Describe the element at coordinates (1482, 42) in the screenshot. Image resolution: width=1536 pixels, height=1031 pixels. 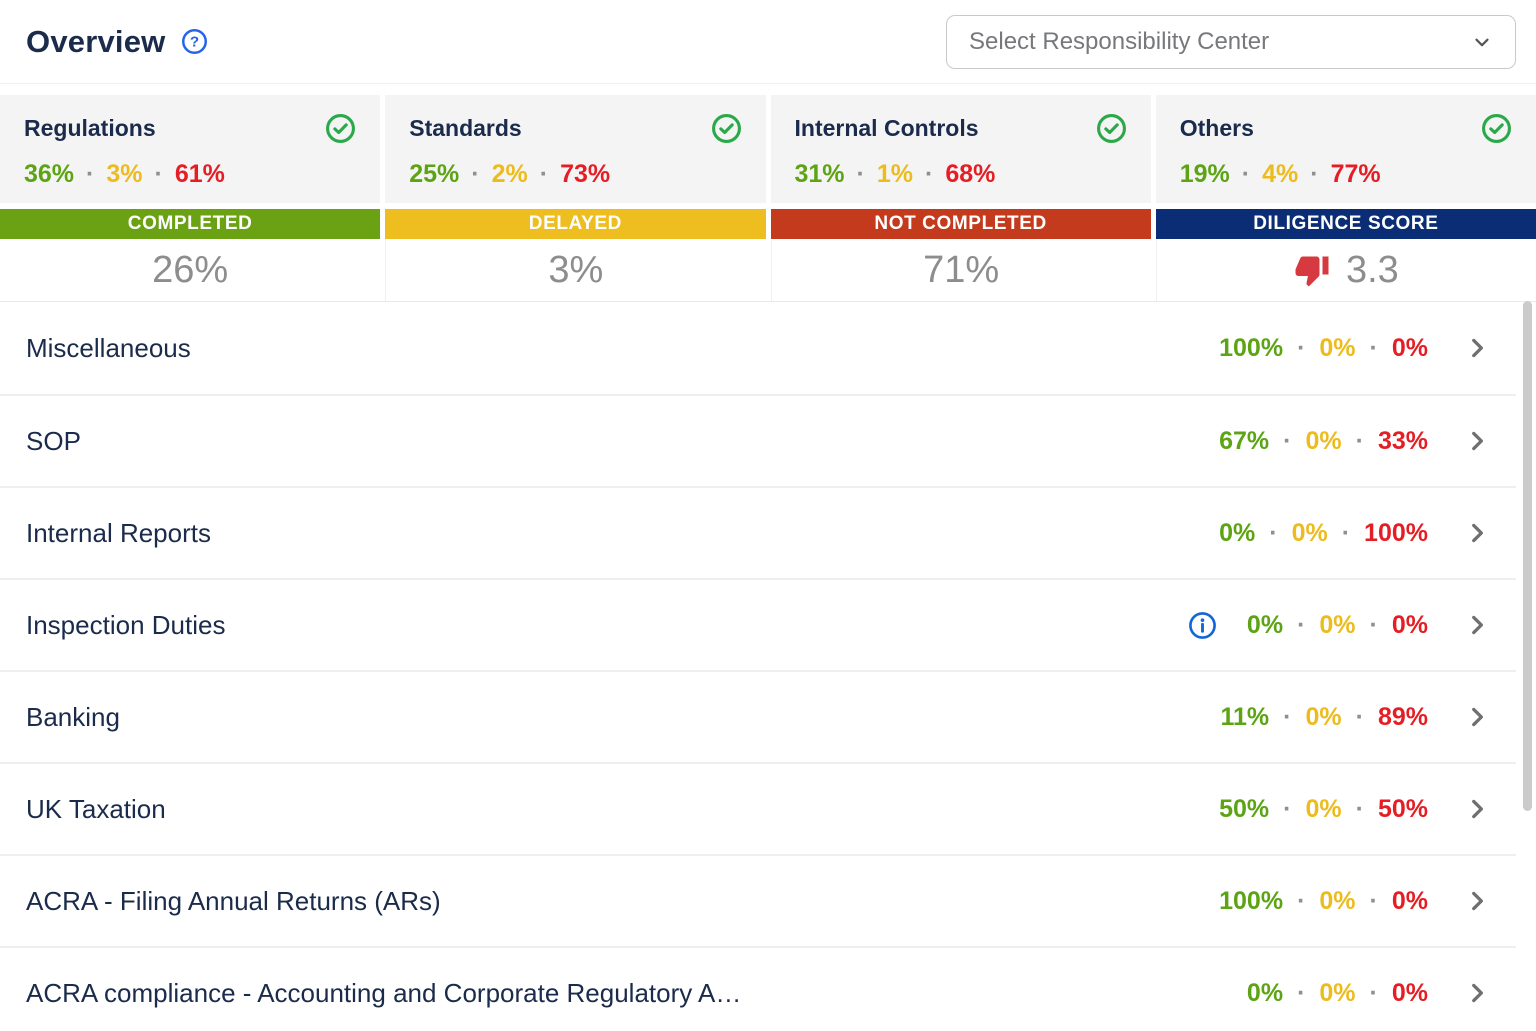
I see `chevron-down-icon` at that location.